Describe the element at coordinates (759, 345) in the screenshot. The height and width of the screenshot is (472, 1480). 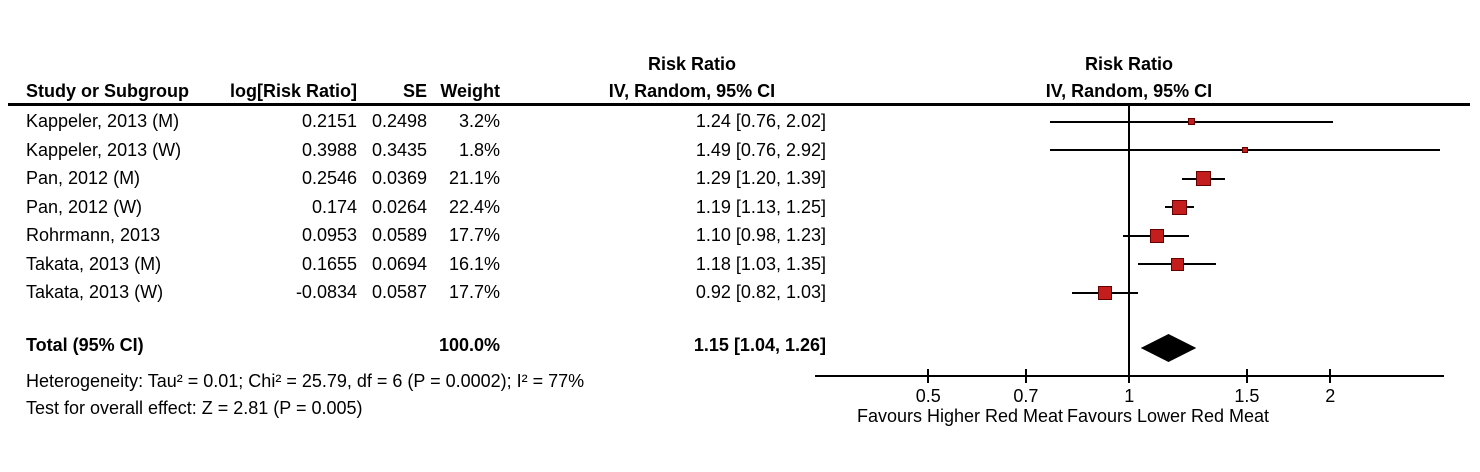
I see `total-rr-ci: 1.15 [1.04, 1.26]` at that location.